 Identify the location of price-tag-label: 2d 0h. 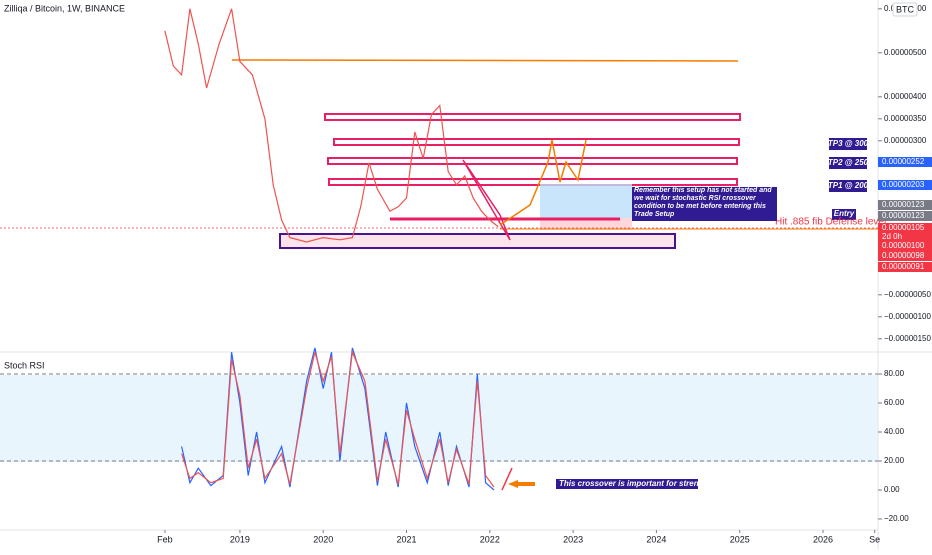
(892, 236).